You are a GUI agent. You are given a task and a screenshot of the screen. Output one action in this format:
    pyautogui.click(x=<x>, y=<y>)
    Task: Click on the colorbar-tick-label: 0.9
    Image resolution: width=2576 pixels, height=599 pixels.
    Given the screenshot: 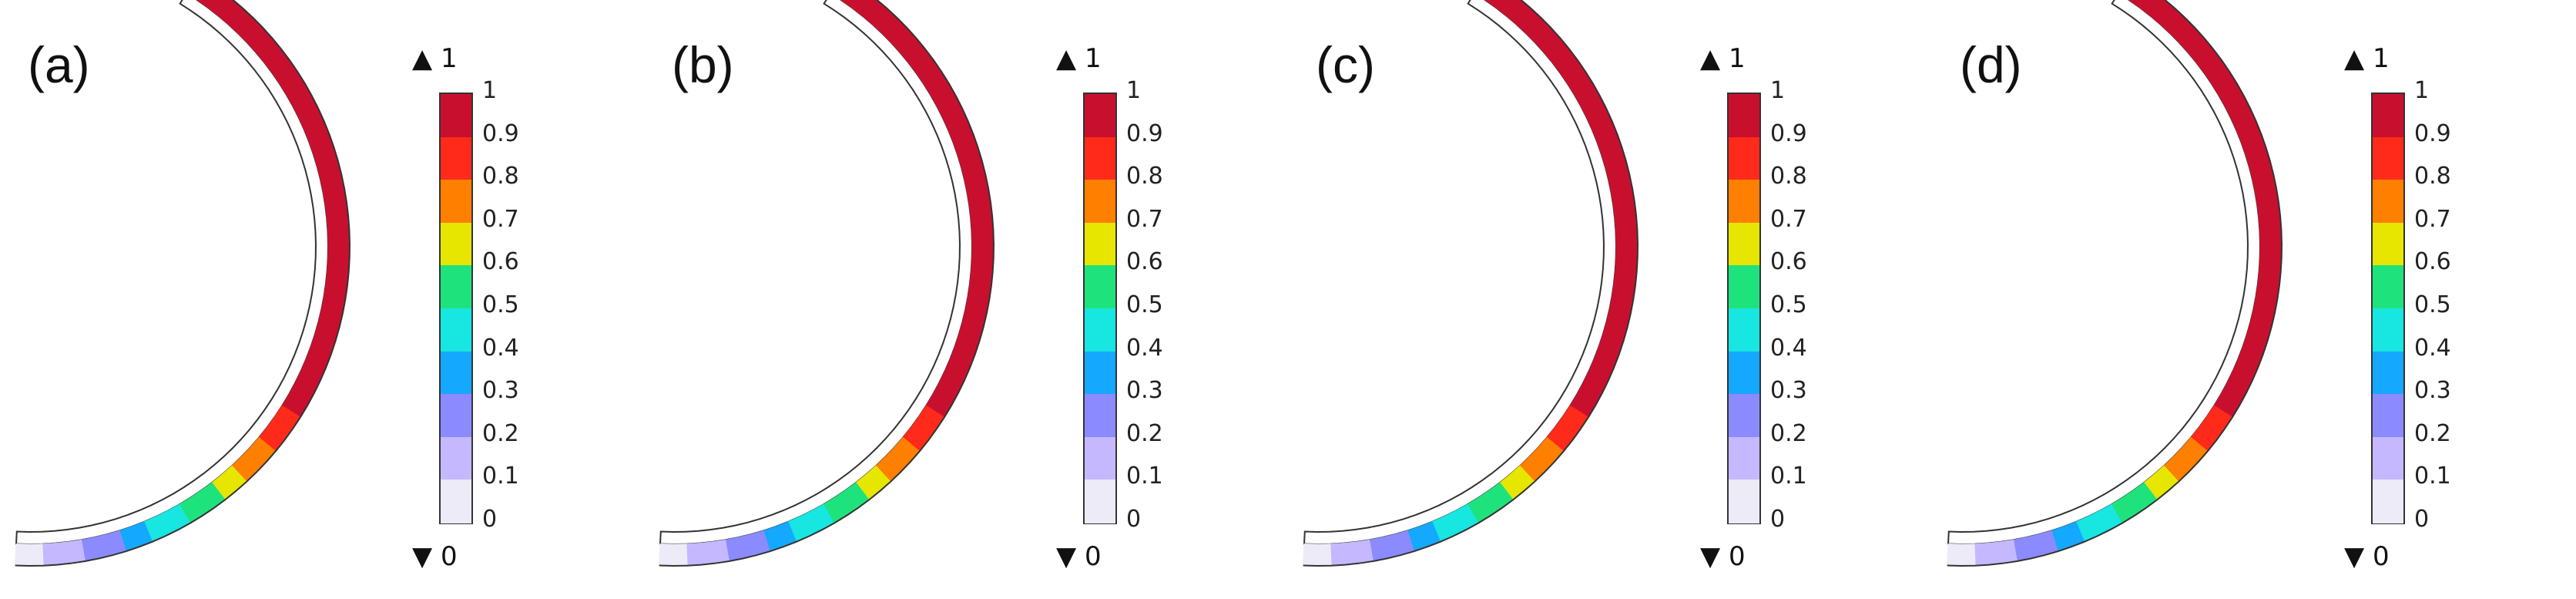 What is the action you would take?
    pyautogui.click(x=1788, y=133)
    